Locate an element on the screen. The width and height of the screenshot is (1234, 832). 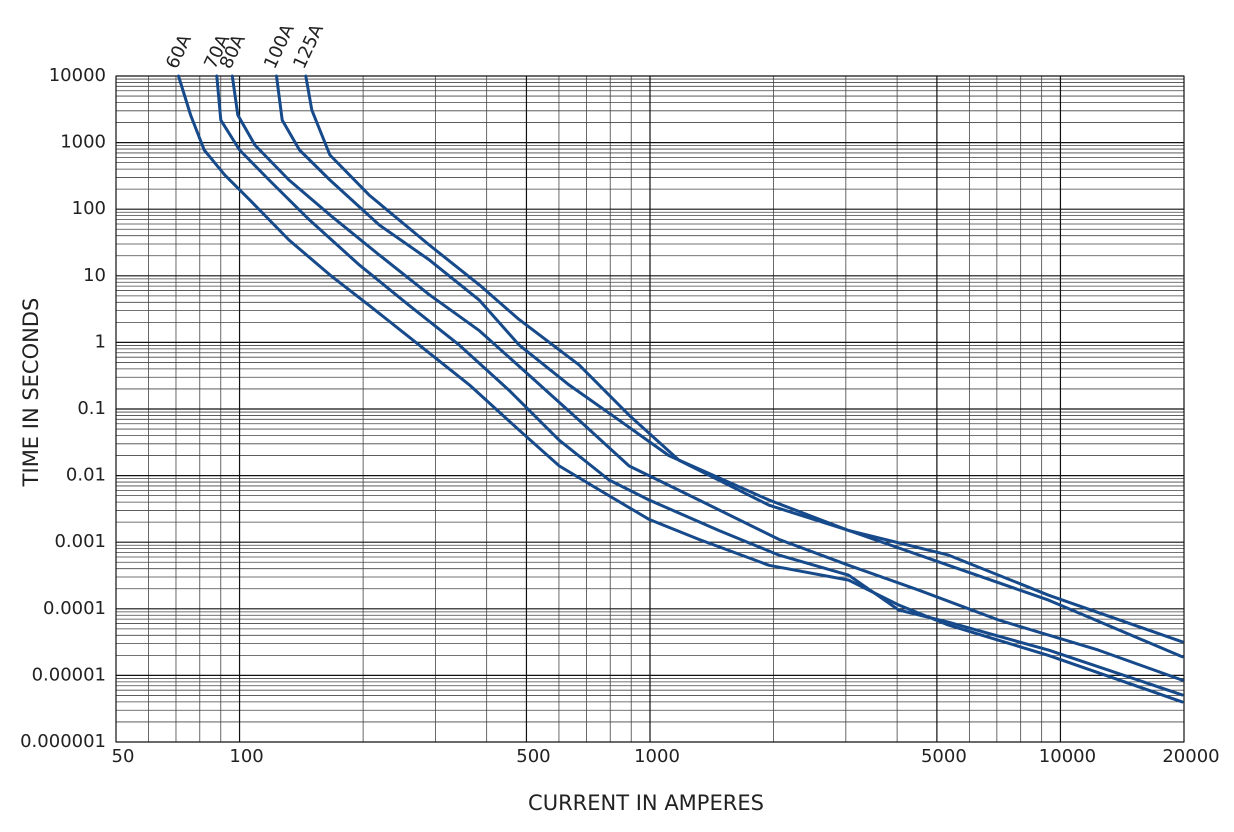
y-tick-label: 0.1 is located at coordinates (91, 408).